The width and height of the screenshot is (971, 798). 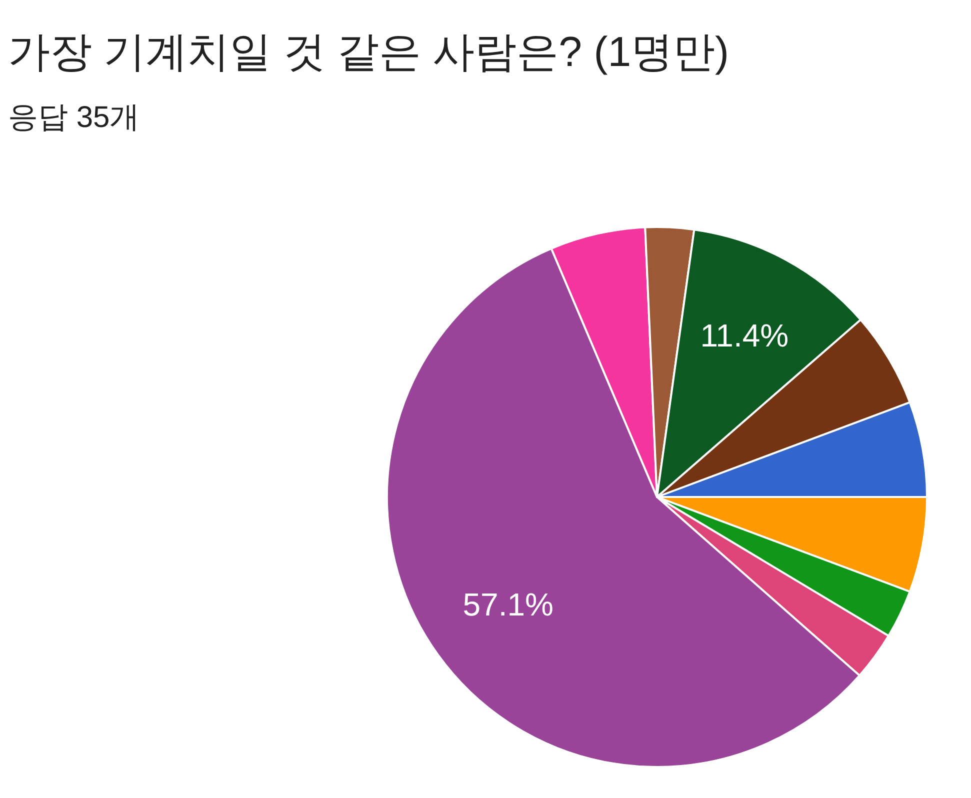 What do you see at coordinates (74, 117) in the screenshot?
I see `text: 응답 35개` at bounding box center [74, 117].